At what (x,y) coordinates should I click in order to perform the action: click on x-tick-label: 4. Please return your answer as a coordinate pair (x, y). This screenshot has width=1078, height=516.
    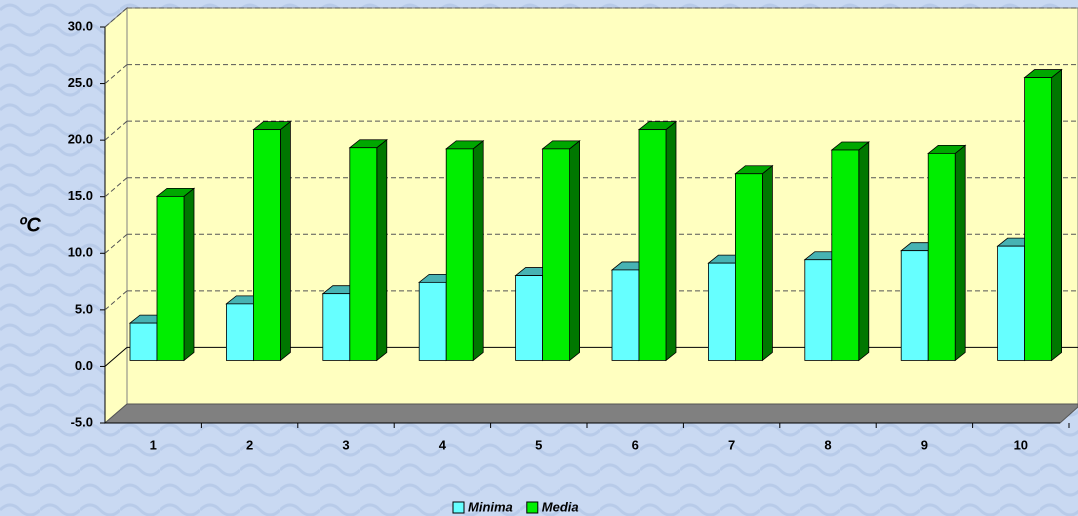
    Looking at the image, I should click on (443, 444).